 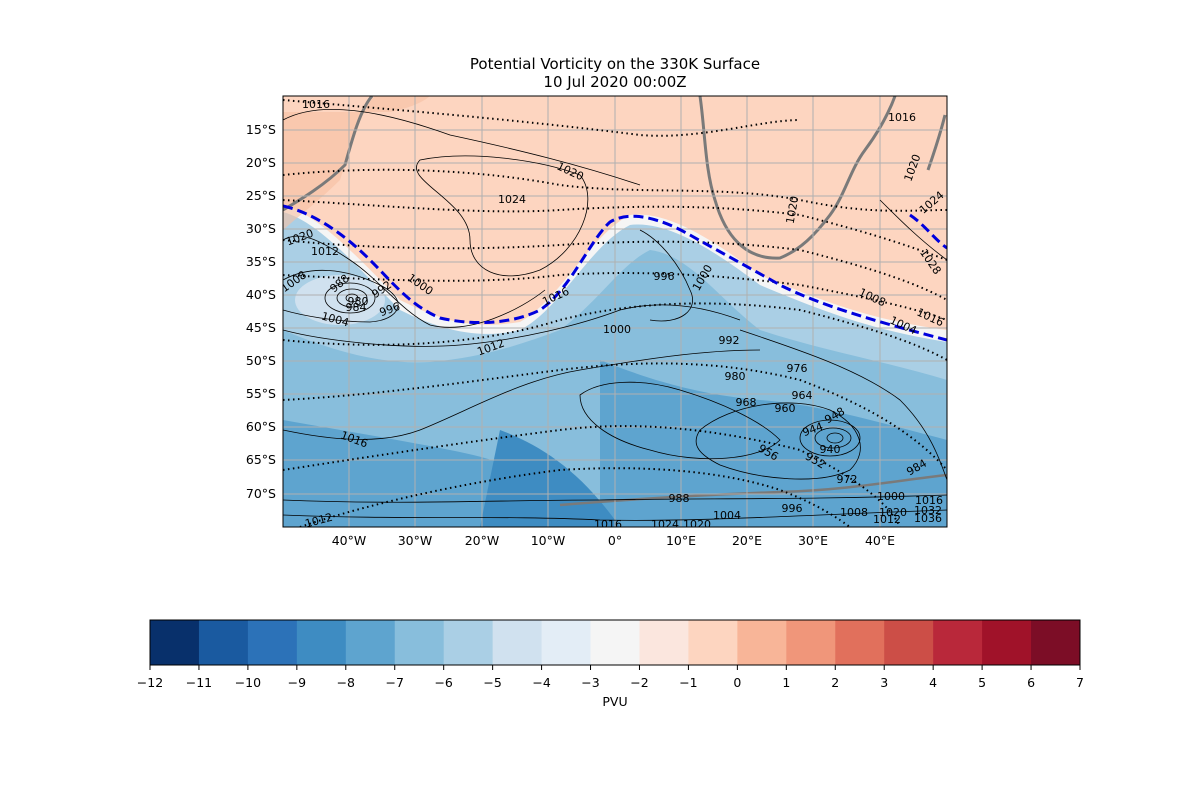 What do you see at coordinates (936, 142) in the screenshot?
I see `madagascar-coastline` at bounding box center [936, 142].